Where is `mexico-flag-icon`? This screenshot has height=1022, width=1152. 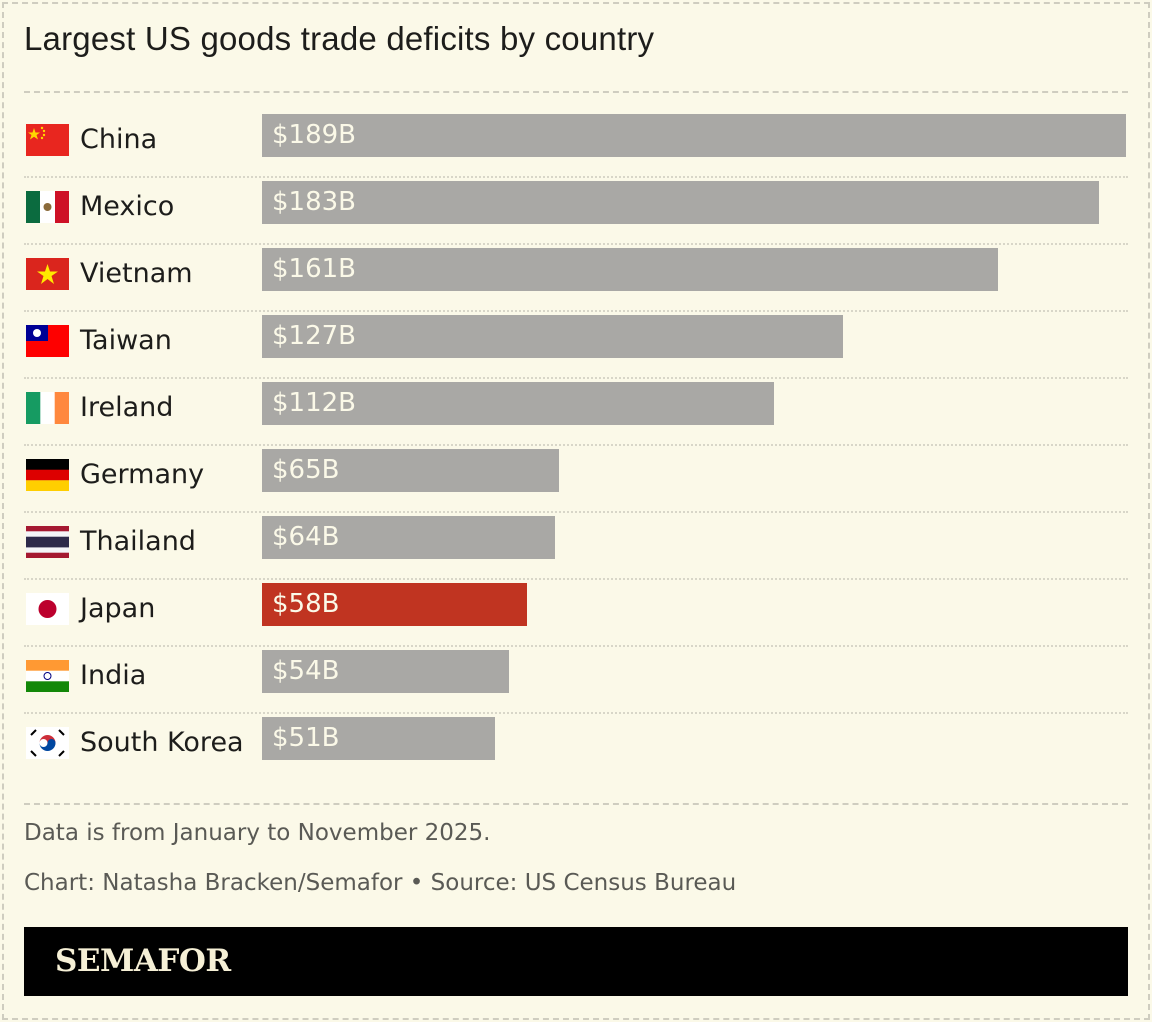
mexico-flag-icon is located at coordinates (47, 207).